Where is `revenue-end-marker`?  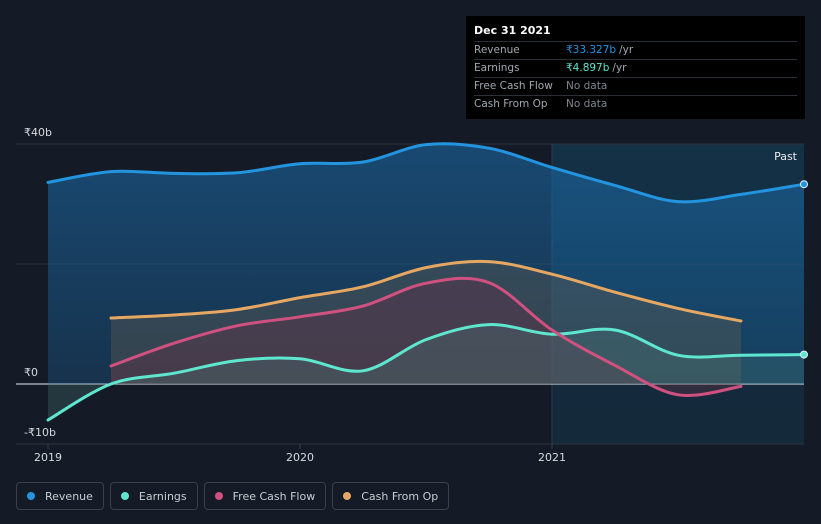 revenue-end-marker is located at coordinates (804, 184).